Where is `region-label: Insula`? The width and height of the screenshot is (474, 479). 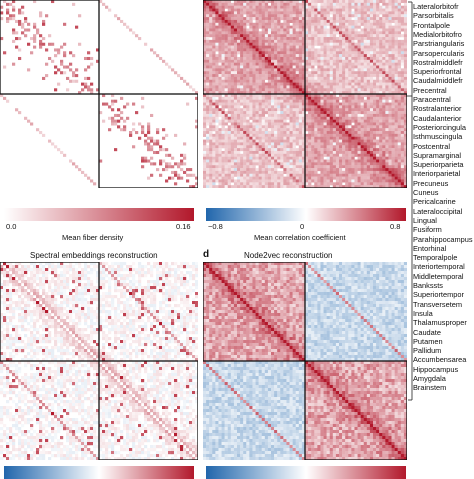
region-label: Insula is located at coordinates (423, 313).